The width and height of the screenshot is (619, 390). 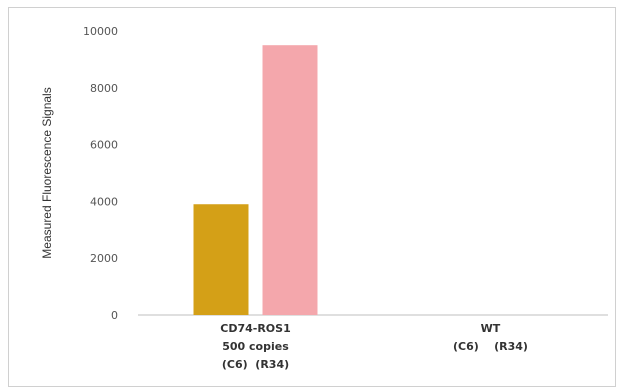 I want to click on y-tick-label: 4000, so click(x=104, y=201).